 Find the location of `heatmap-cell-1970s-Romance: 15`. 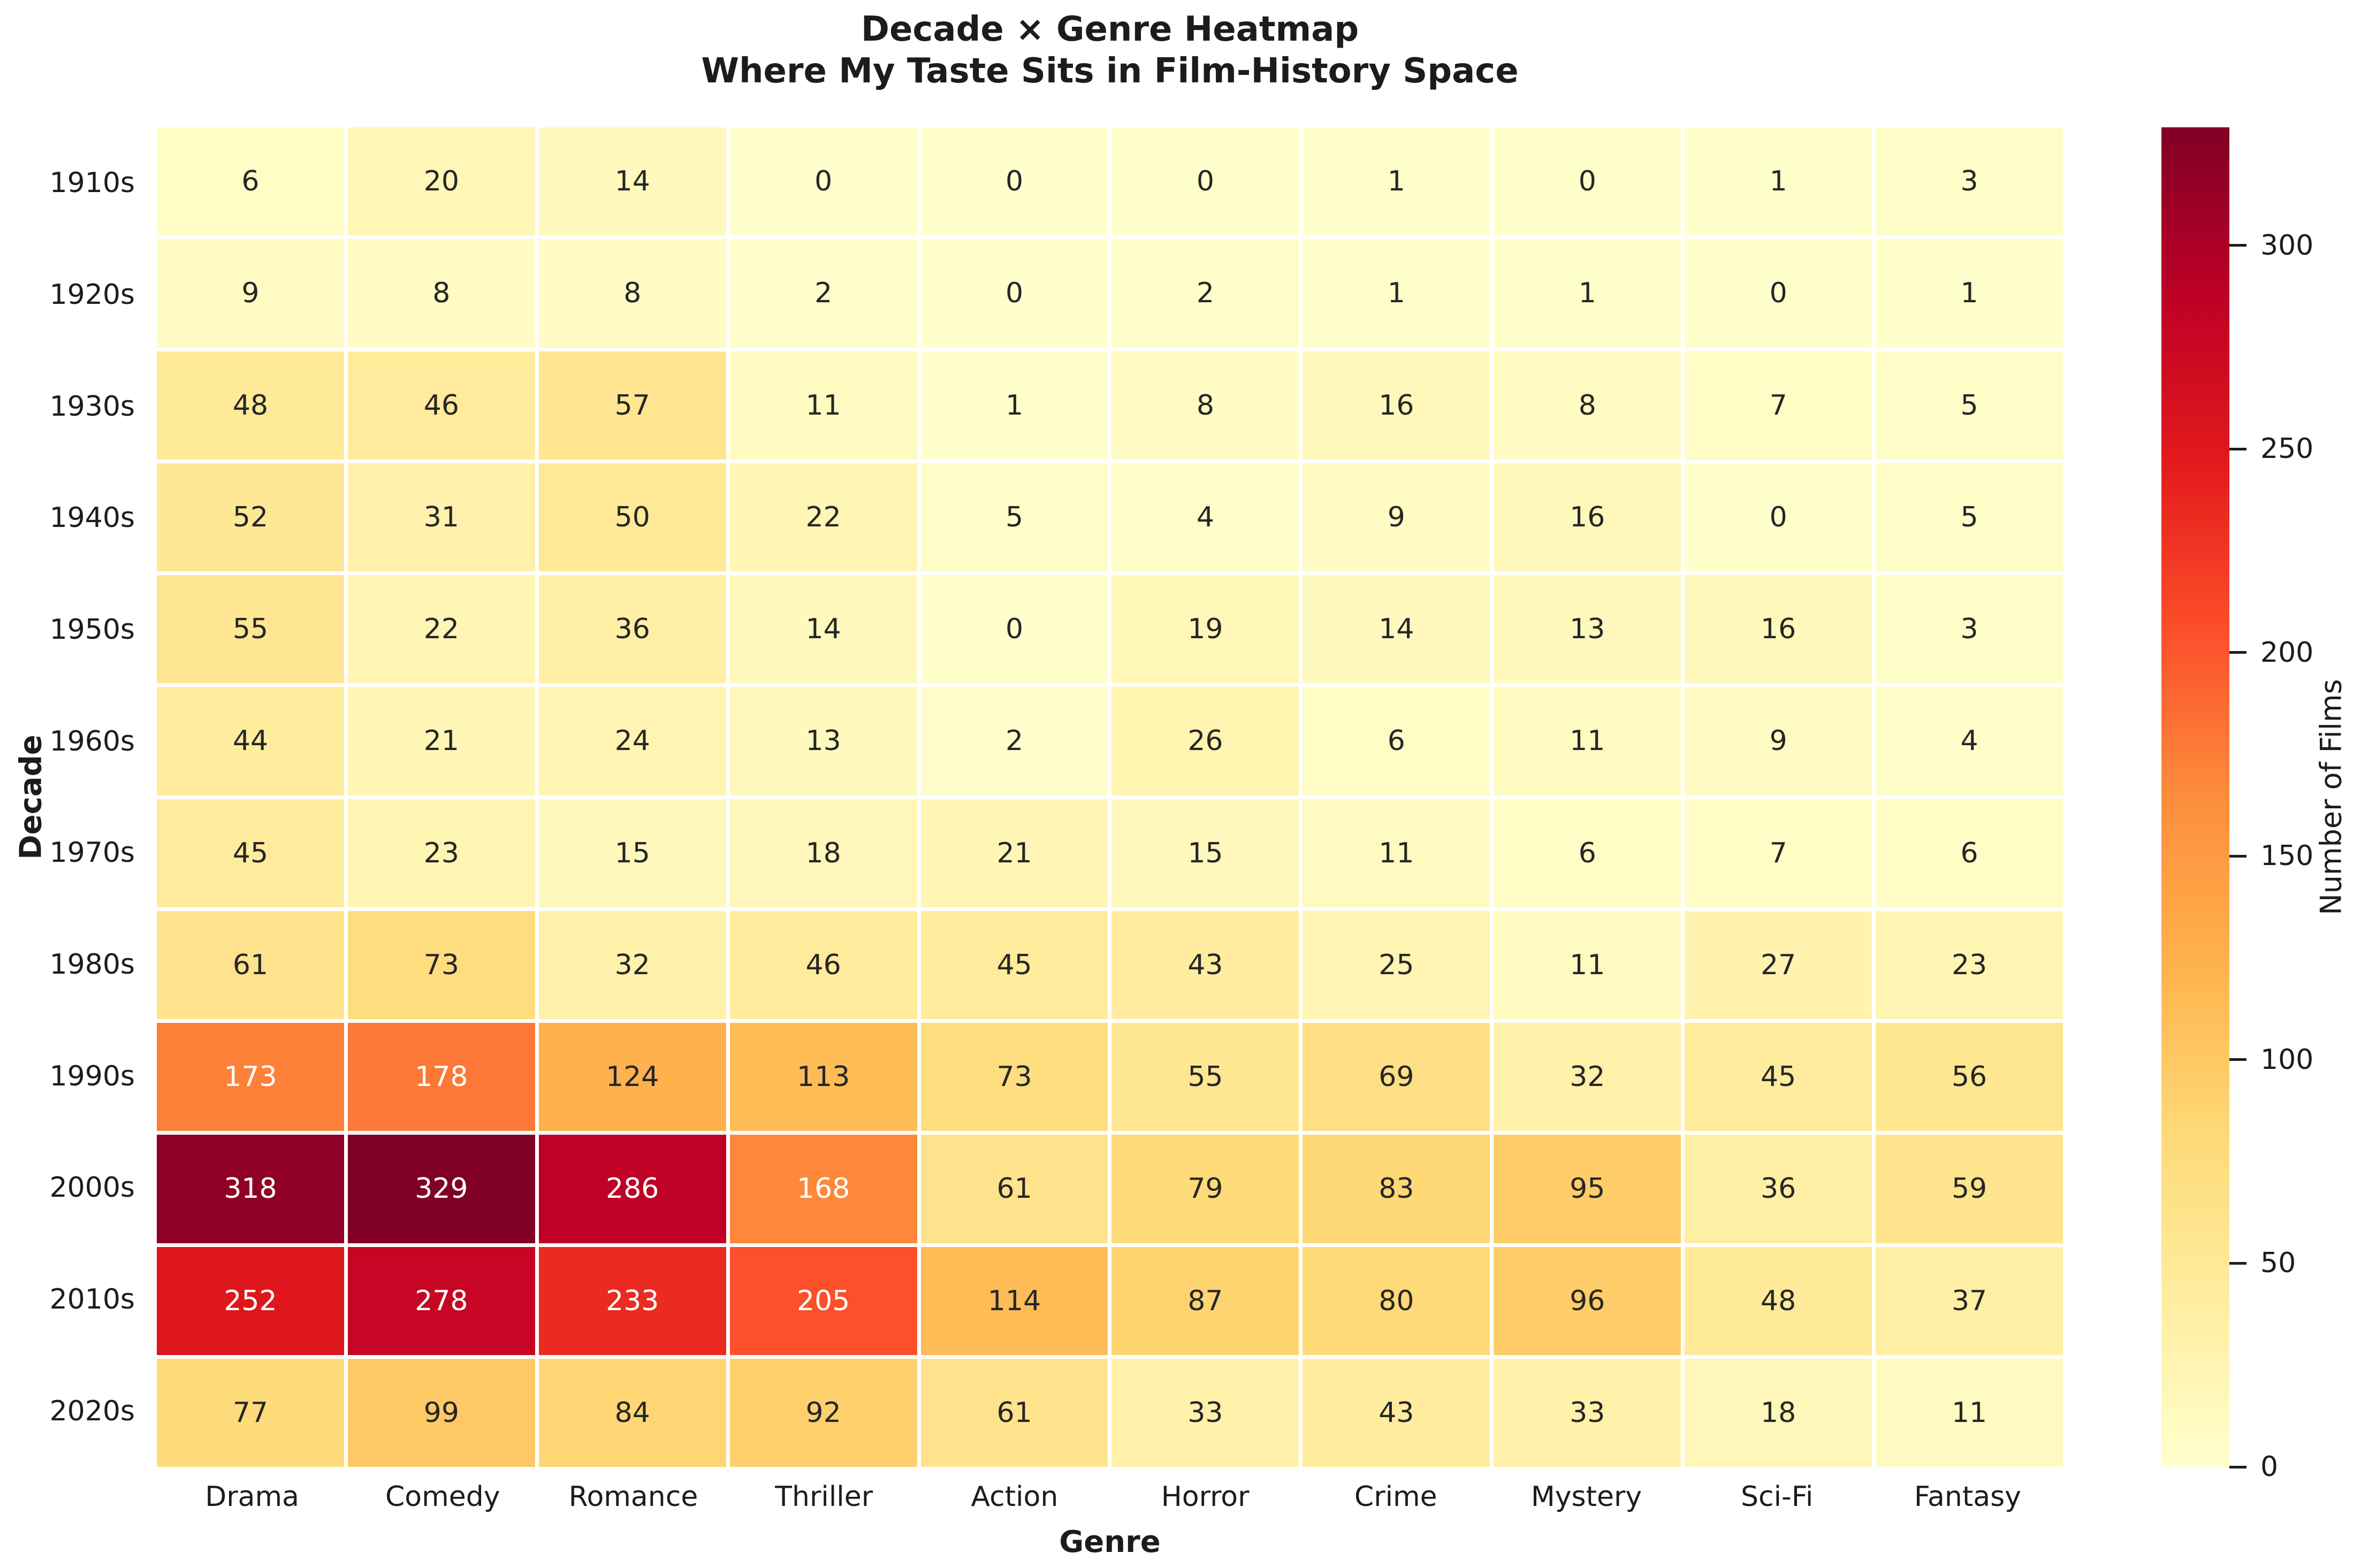

heatmap-cell-1970s-Romance: 15 is located at coordinates (632, 853).